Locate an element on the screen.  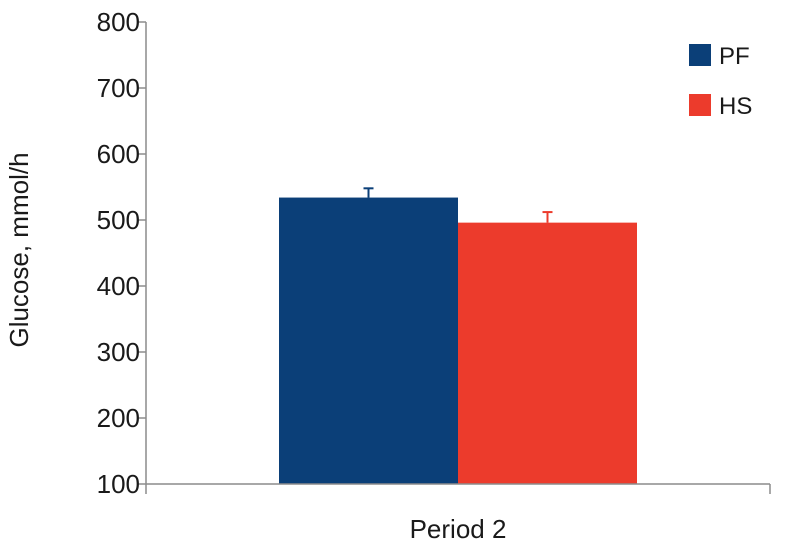
legend-swatch-hs is located at coordinates (700, 105).